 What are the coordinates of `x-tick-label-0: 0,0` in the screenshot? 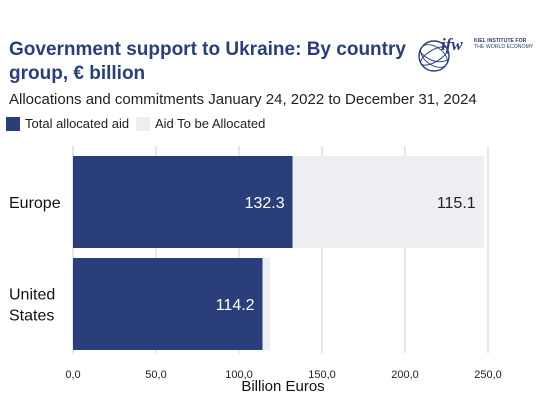 It's located at (72, 375).